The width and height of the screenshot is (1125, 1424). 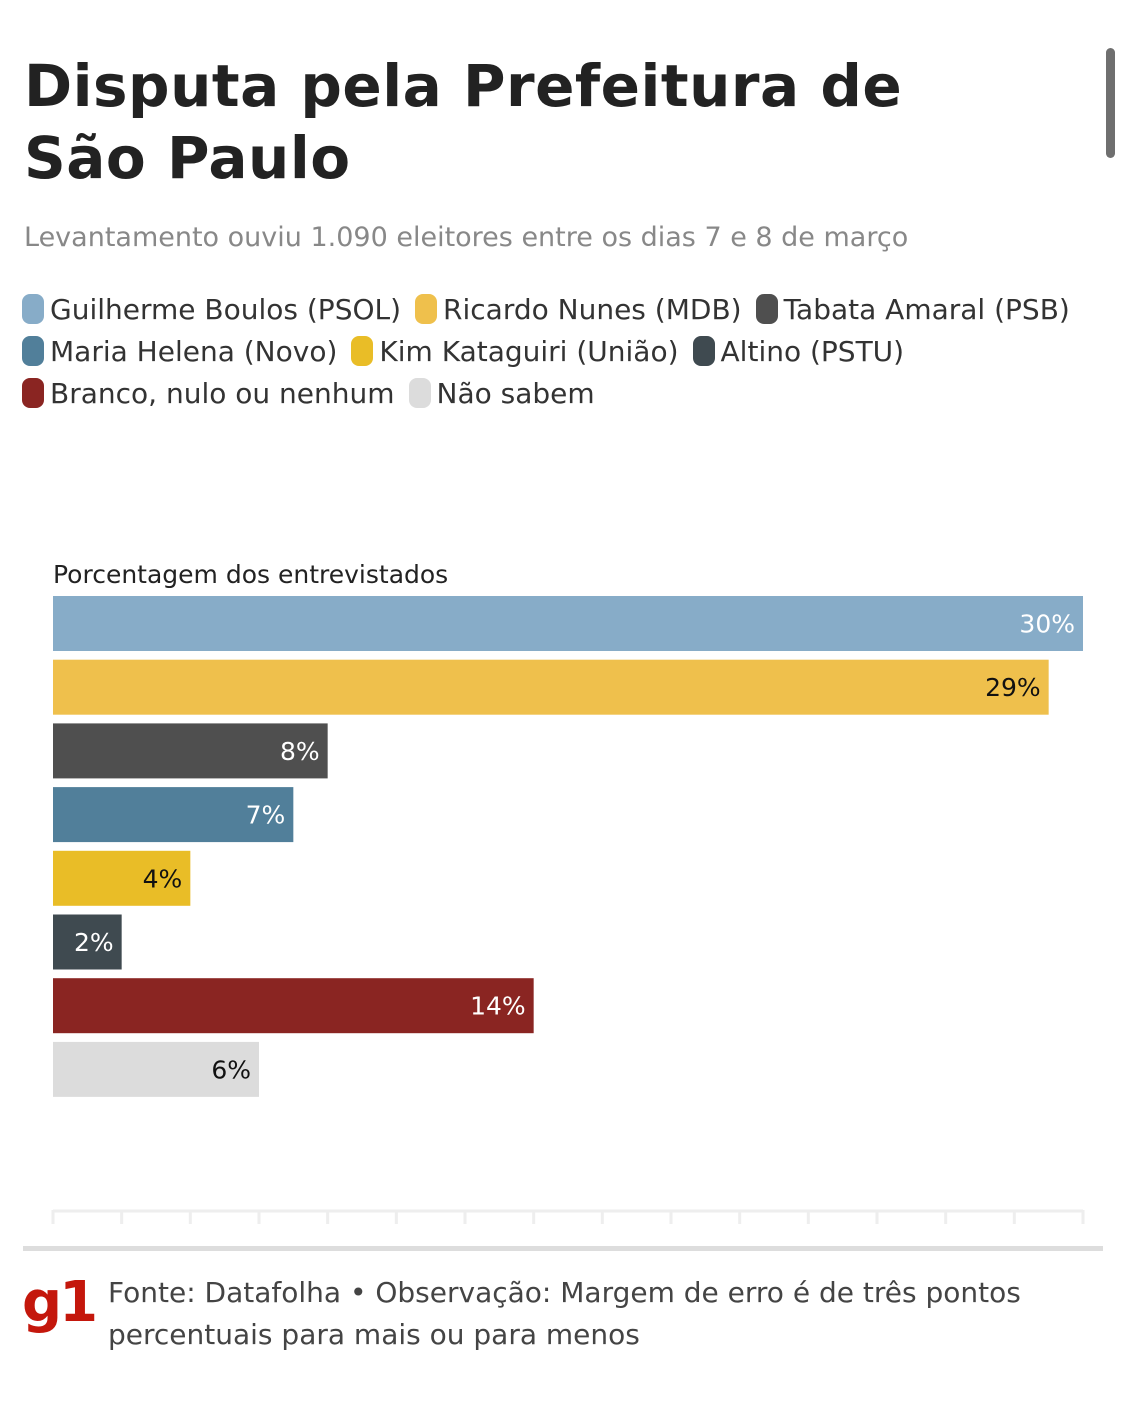 I want to click on legend-item: Altino (PSTU), so click(x=798, y=351).